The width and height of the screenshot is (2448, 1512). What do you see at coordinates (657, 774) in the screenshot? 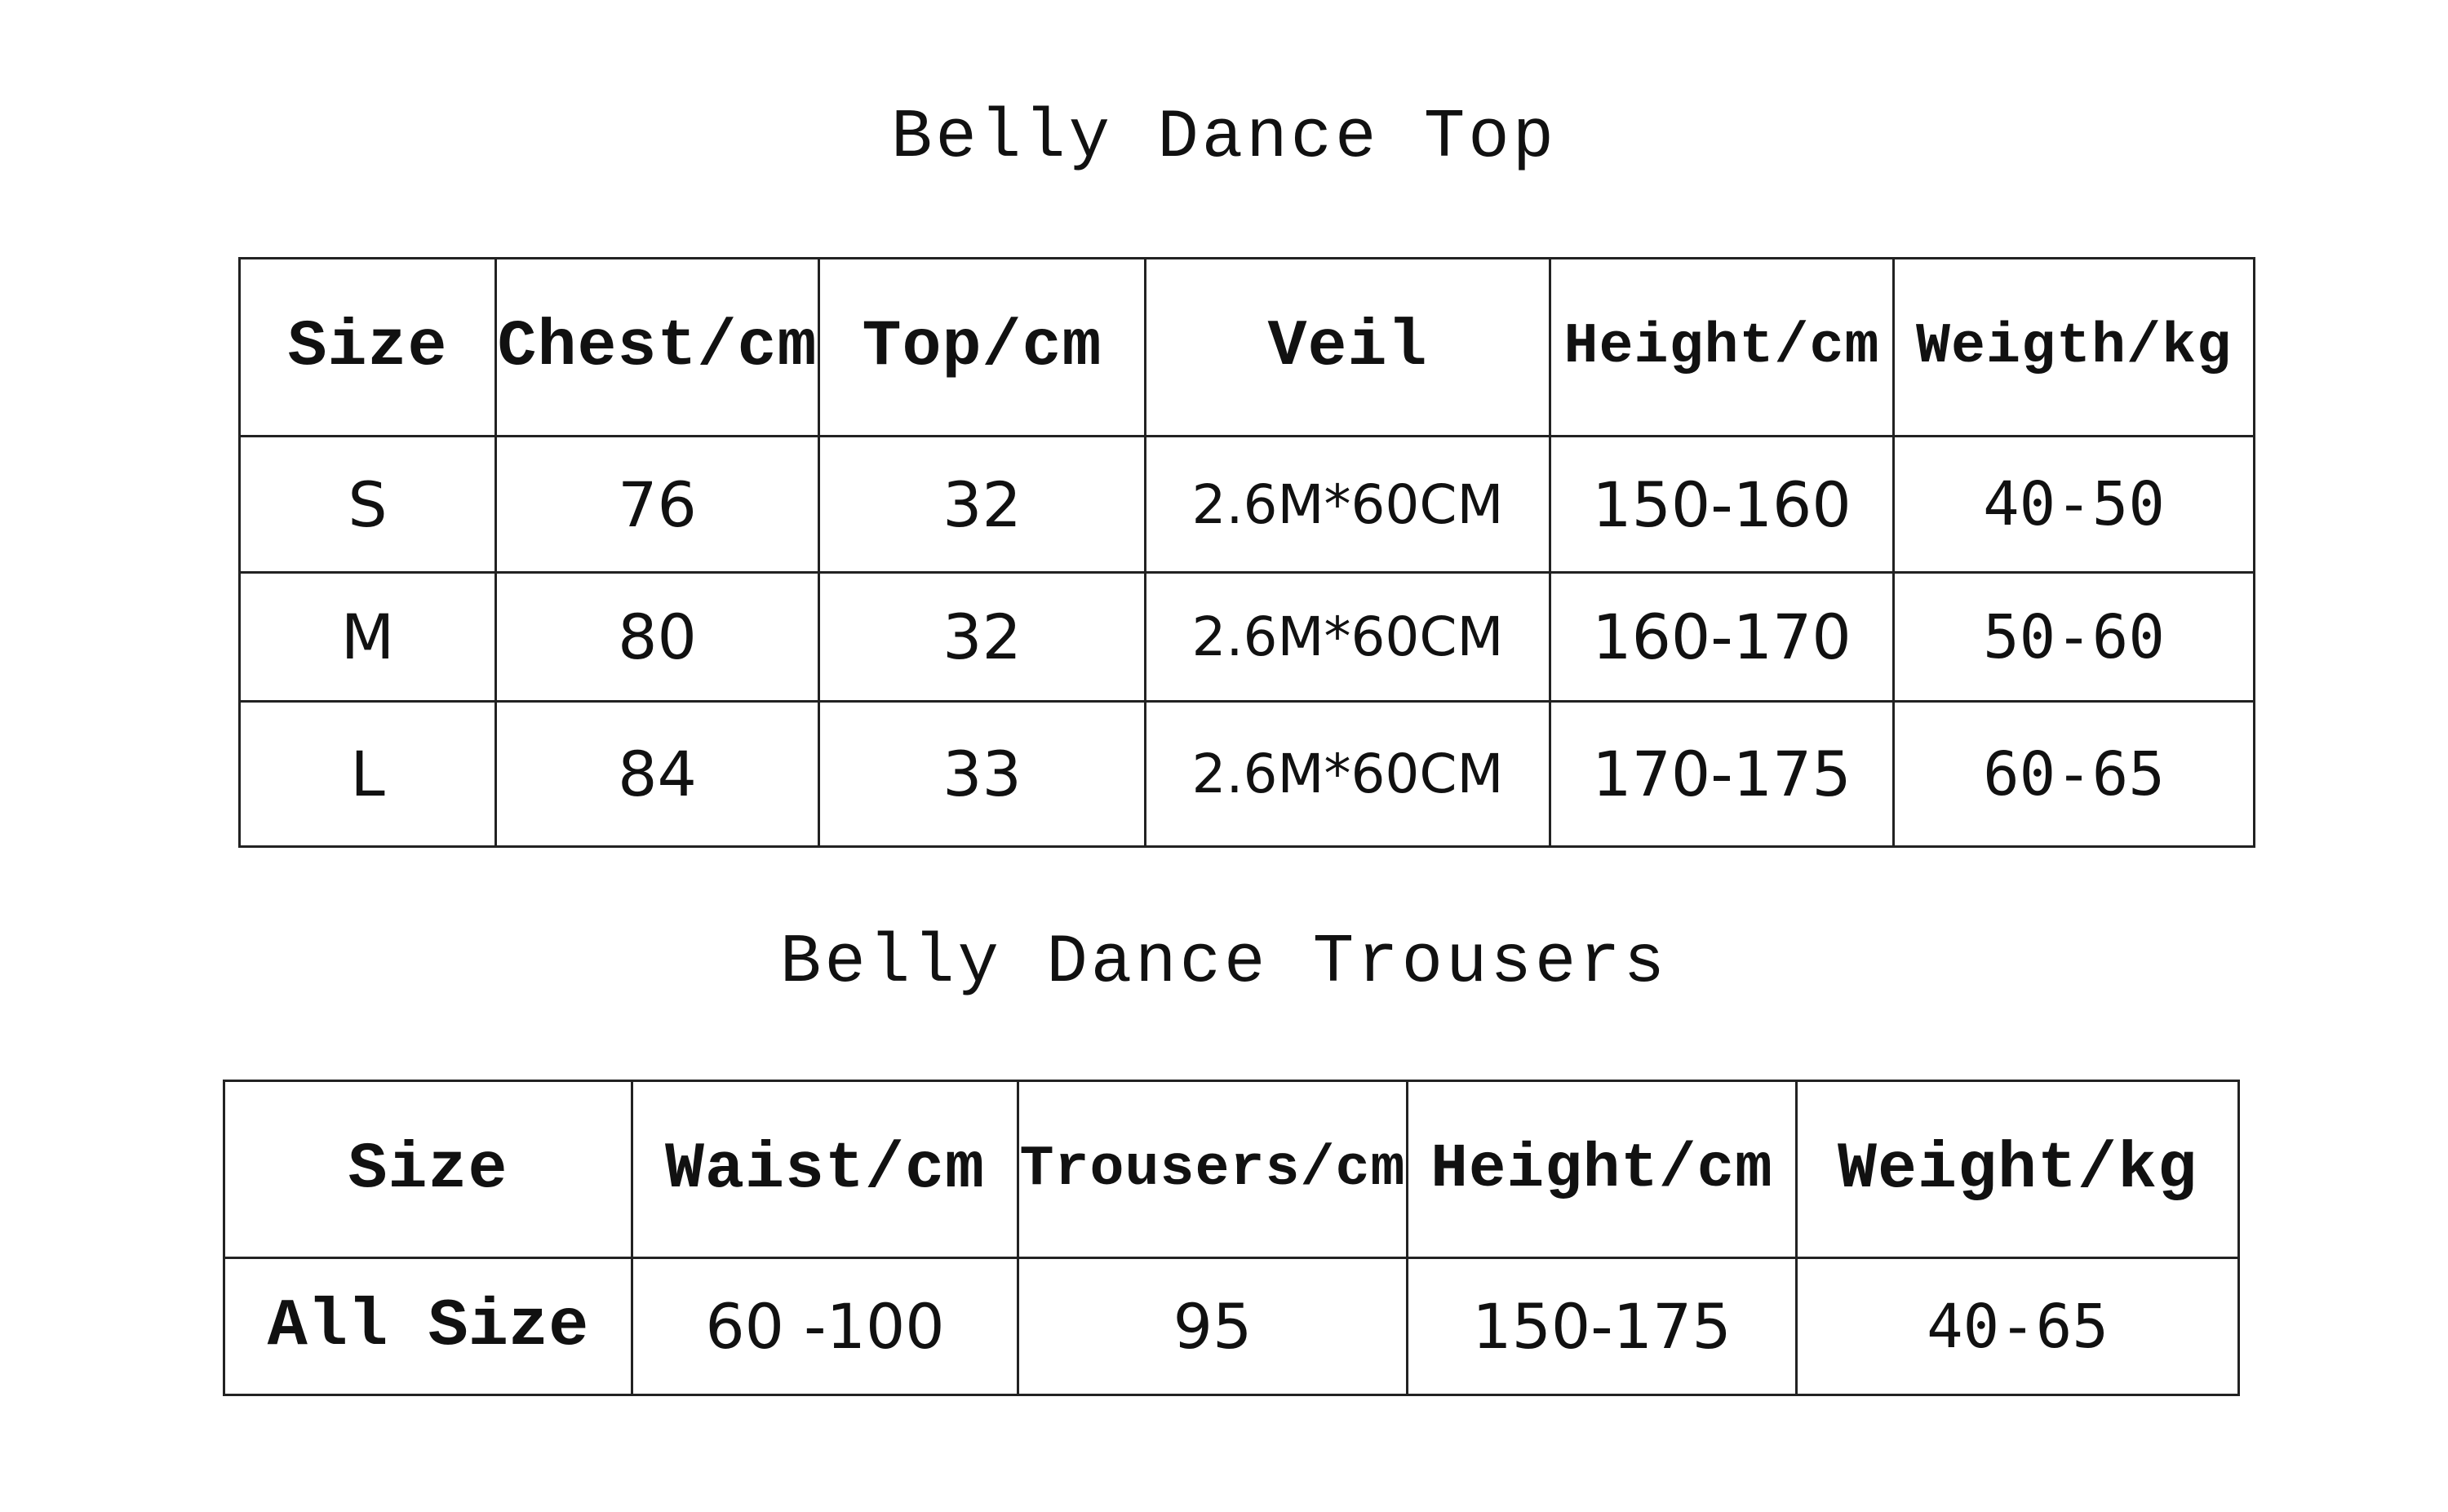
I see `cell-chest: 84` at bounding box center [657, 774].